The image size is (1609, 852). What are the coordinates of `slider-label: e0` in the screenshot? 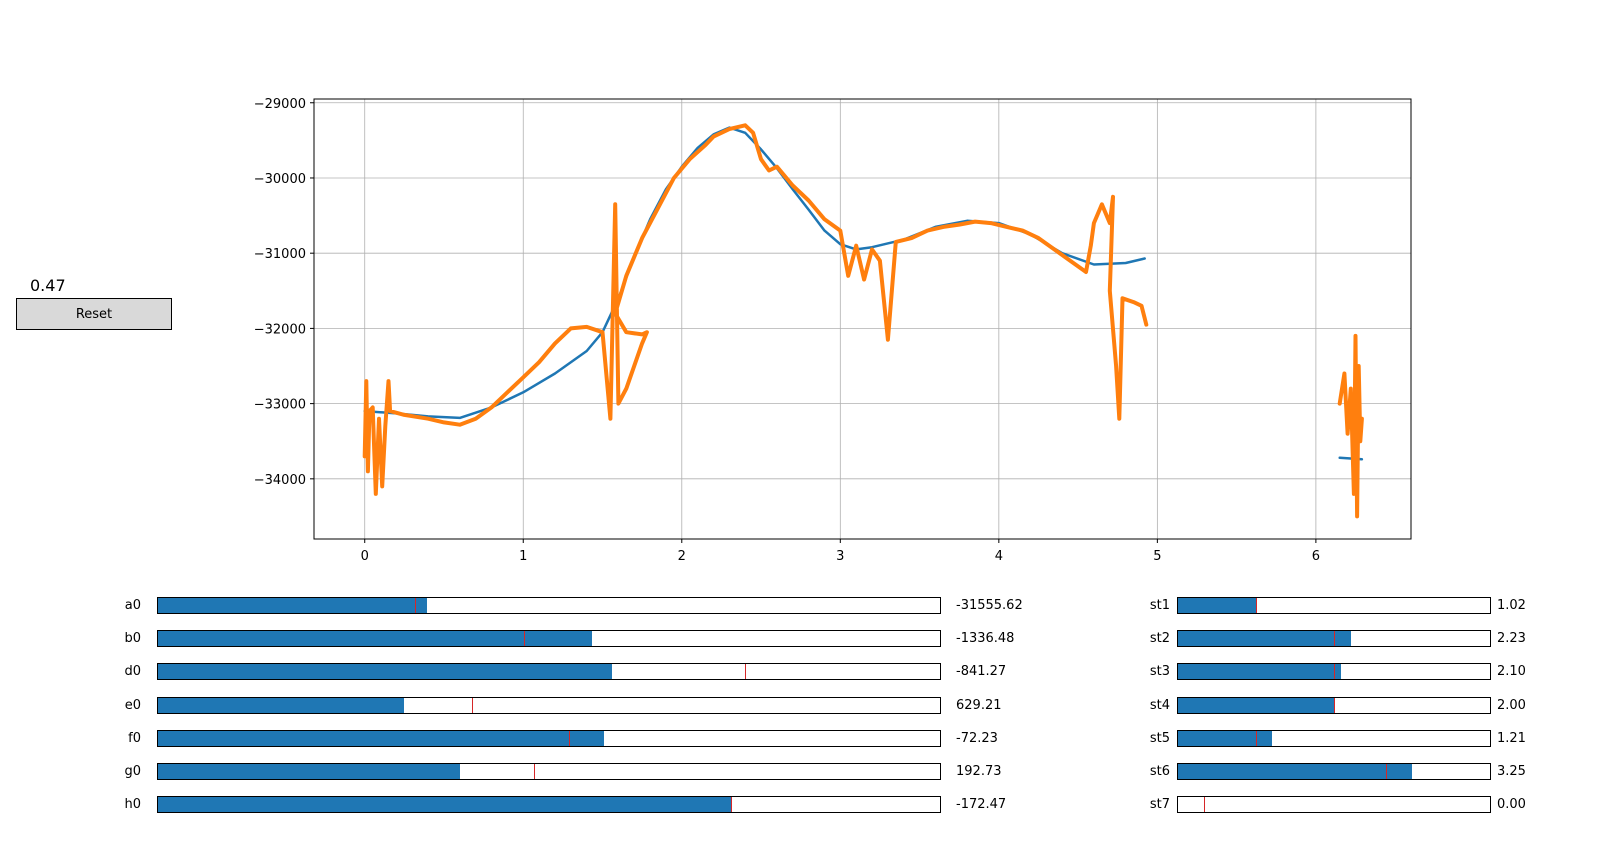 It's located at (132, 705).